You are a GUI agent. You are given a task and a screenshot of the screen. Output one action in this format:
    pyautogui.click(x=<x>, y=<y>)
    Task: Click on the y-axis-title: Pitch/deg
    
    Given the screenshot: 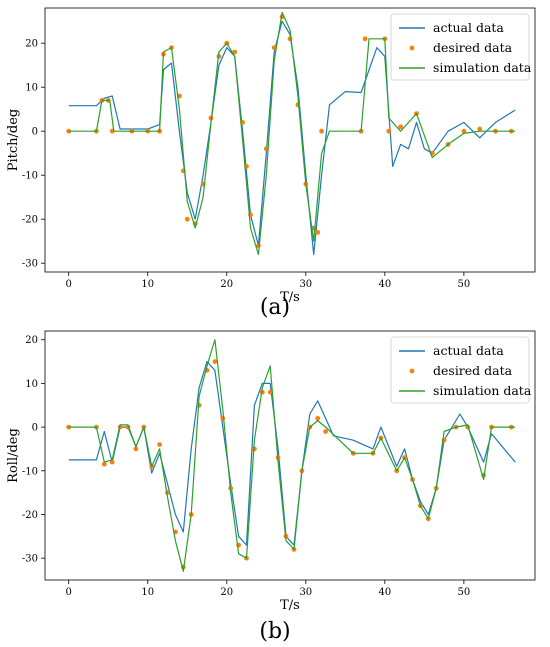 What is the action you would take?
    pyautogui.click(x=13, y=140)
    